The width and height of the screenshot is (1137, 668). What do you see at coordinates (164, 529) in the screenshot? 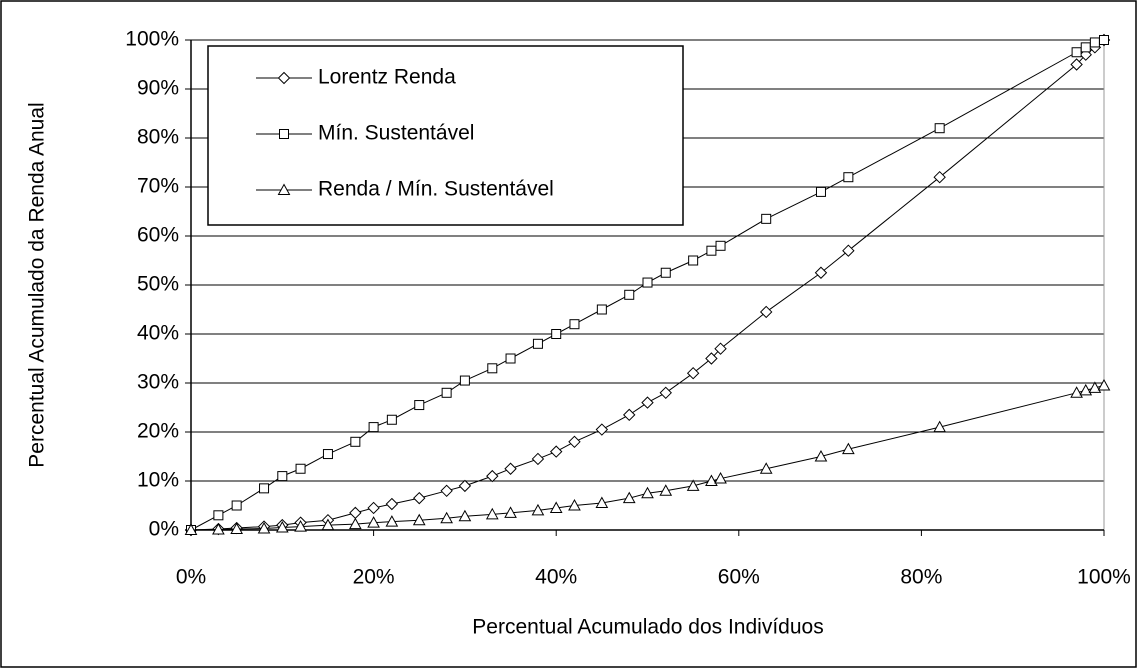
I see `y-tick-label: 0%` at bounding box center [164, 529].